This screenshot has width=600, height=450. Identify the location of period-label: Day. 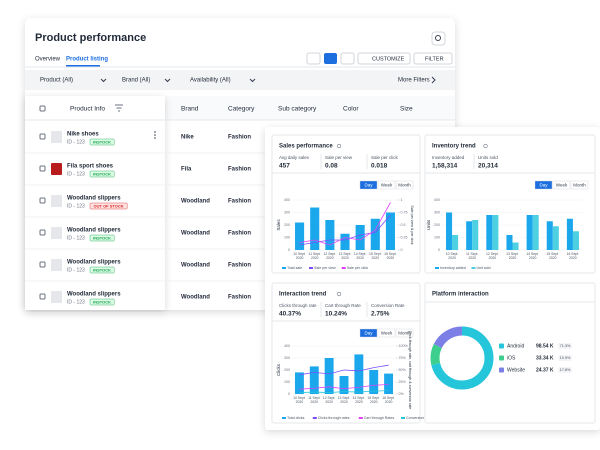
(368, 332).